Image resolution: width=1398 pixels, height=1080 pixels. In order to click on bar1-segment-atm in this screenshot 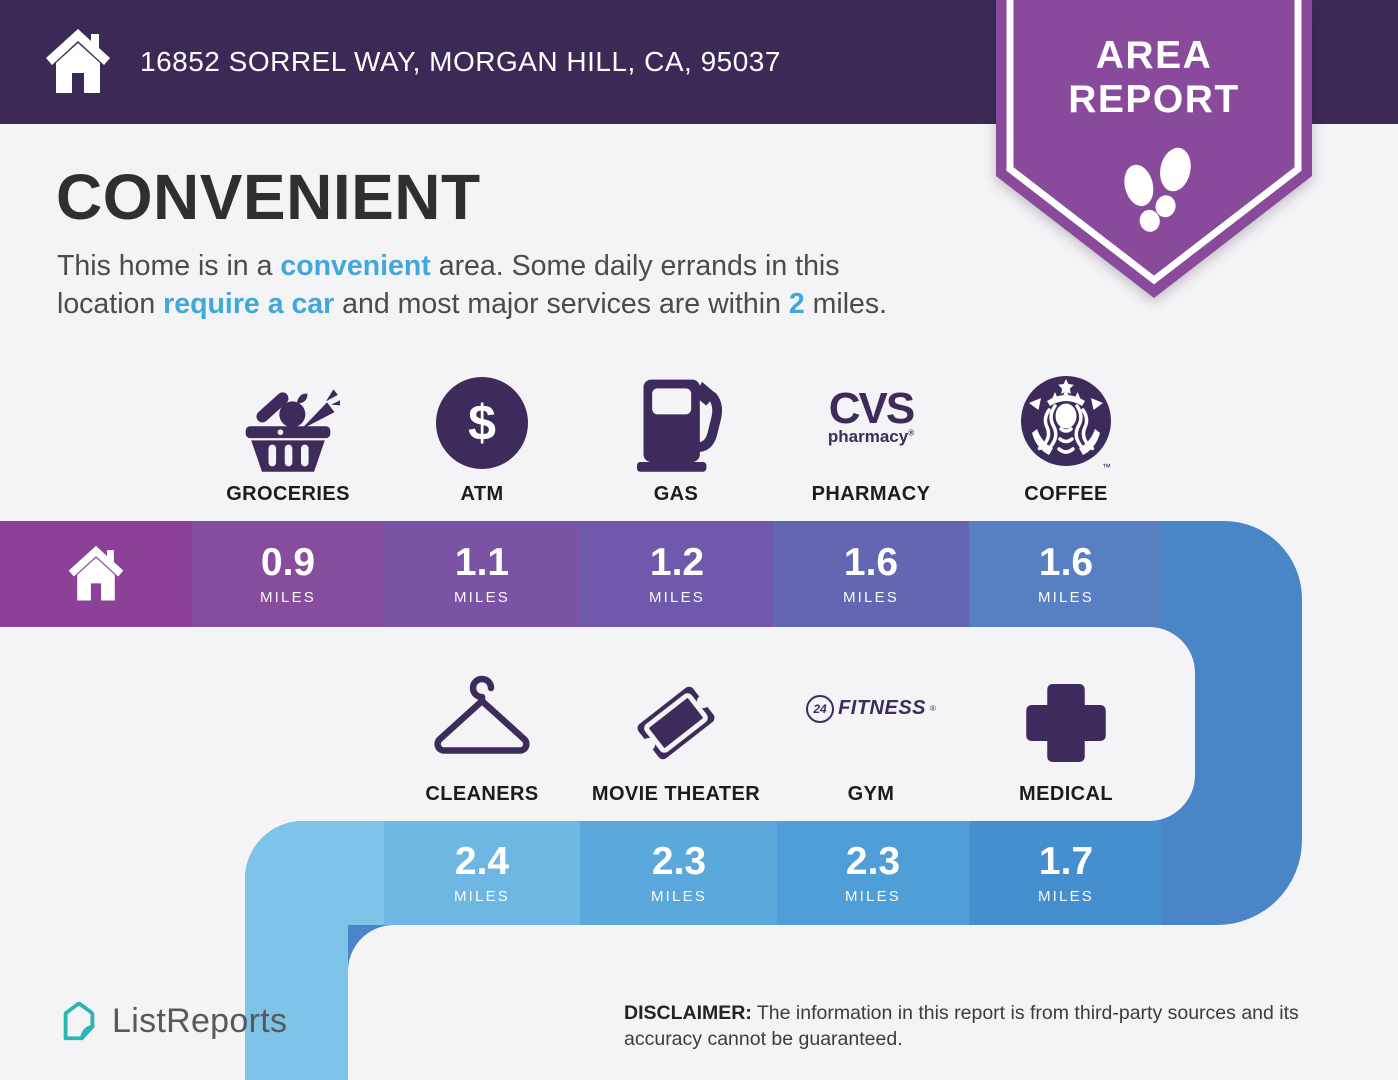, I will do `click(482, 574)`.